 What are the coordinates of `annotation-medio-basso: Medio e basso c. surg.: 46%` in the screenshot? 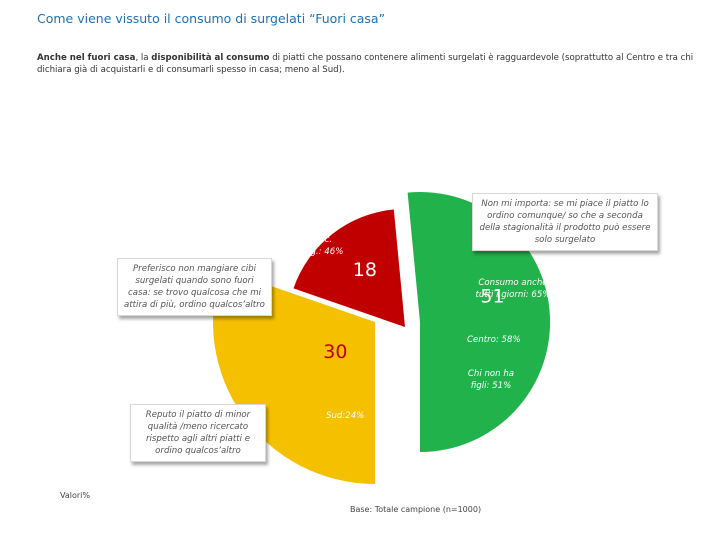 It's located at (320, 240).